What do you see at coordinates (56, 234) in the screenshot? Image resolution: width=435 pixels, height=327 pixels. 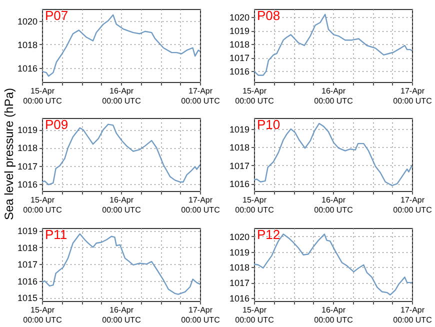 I see `chart-title: P11` at bounding box center [56, 234].